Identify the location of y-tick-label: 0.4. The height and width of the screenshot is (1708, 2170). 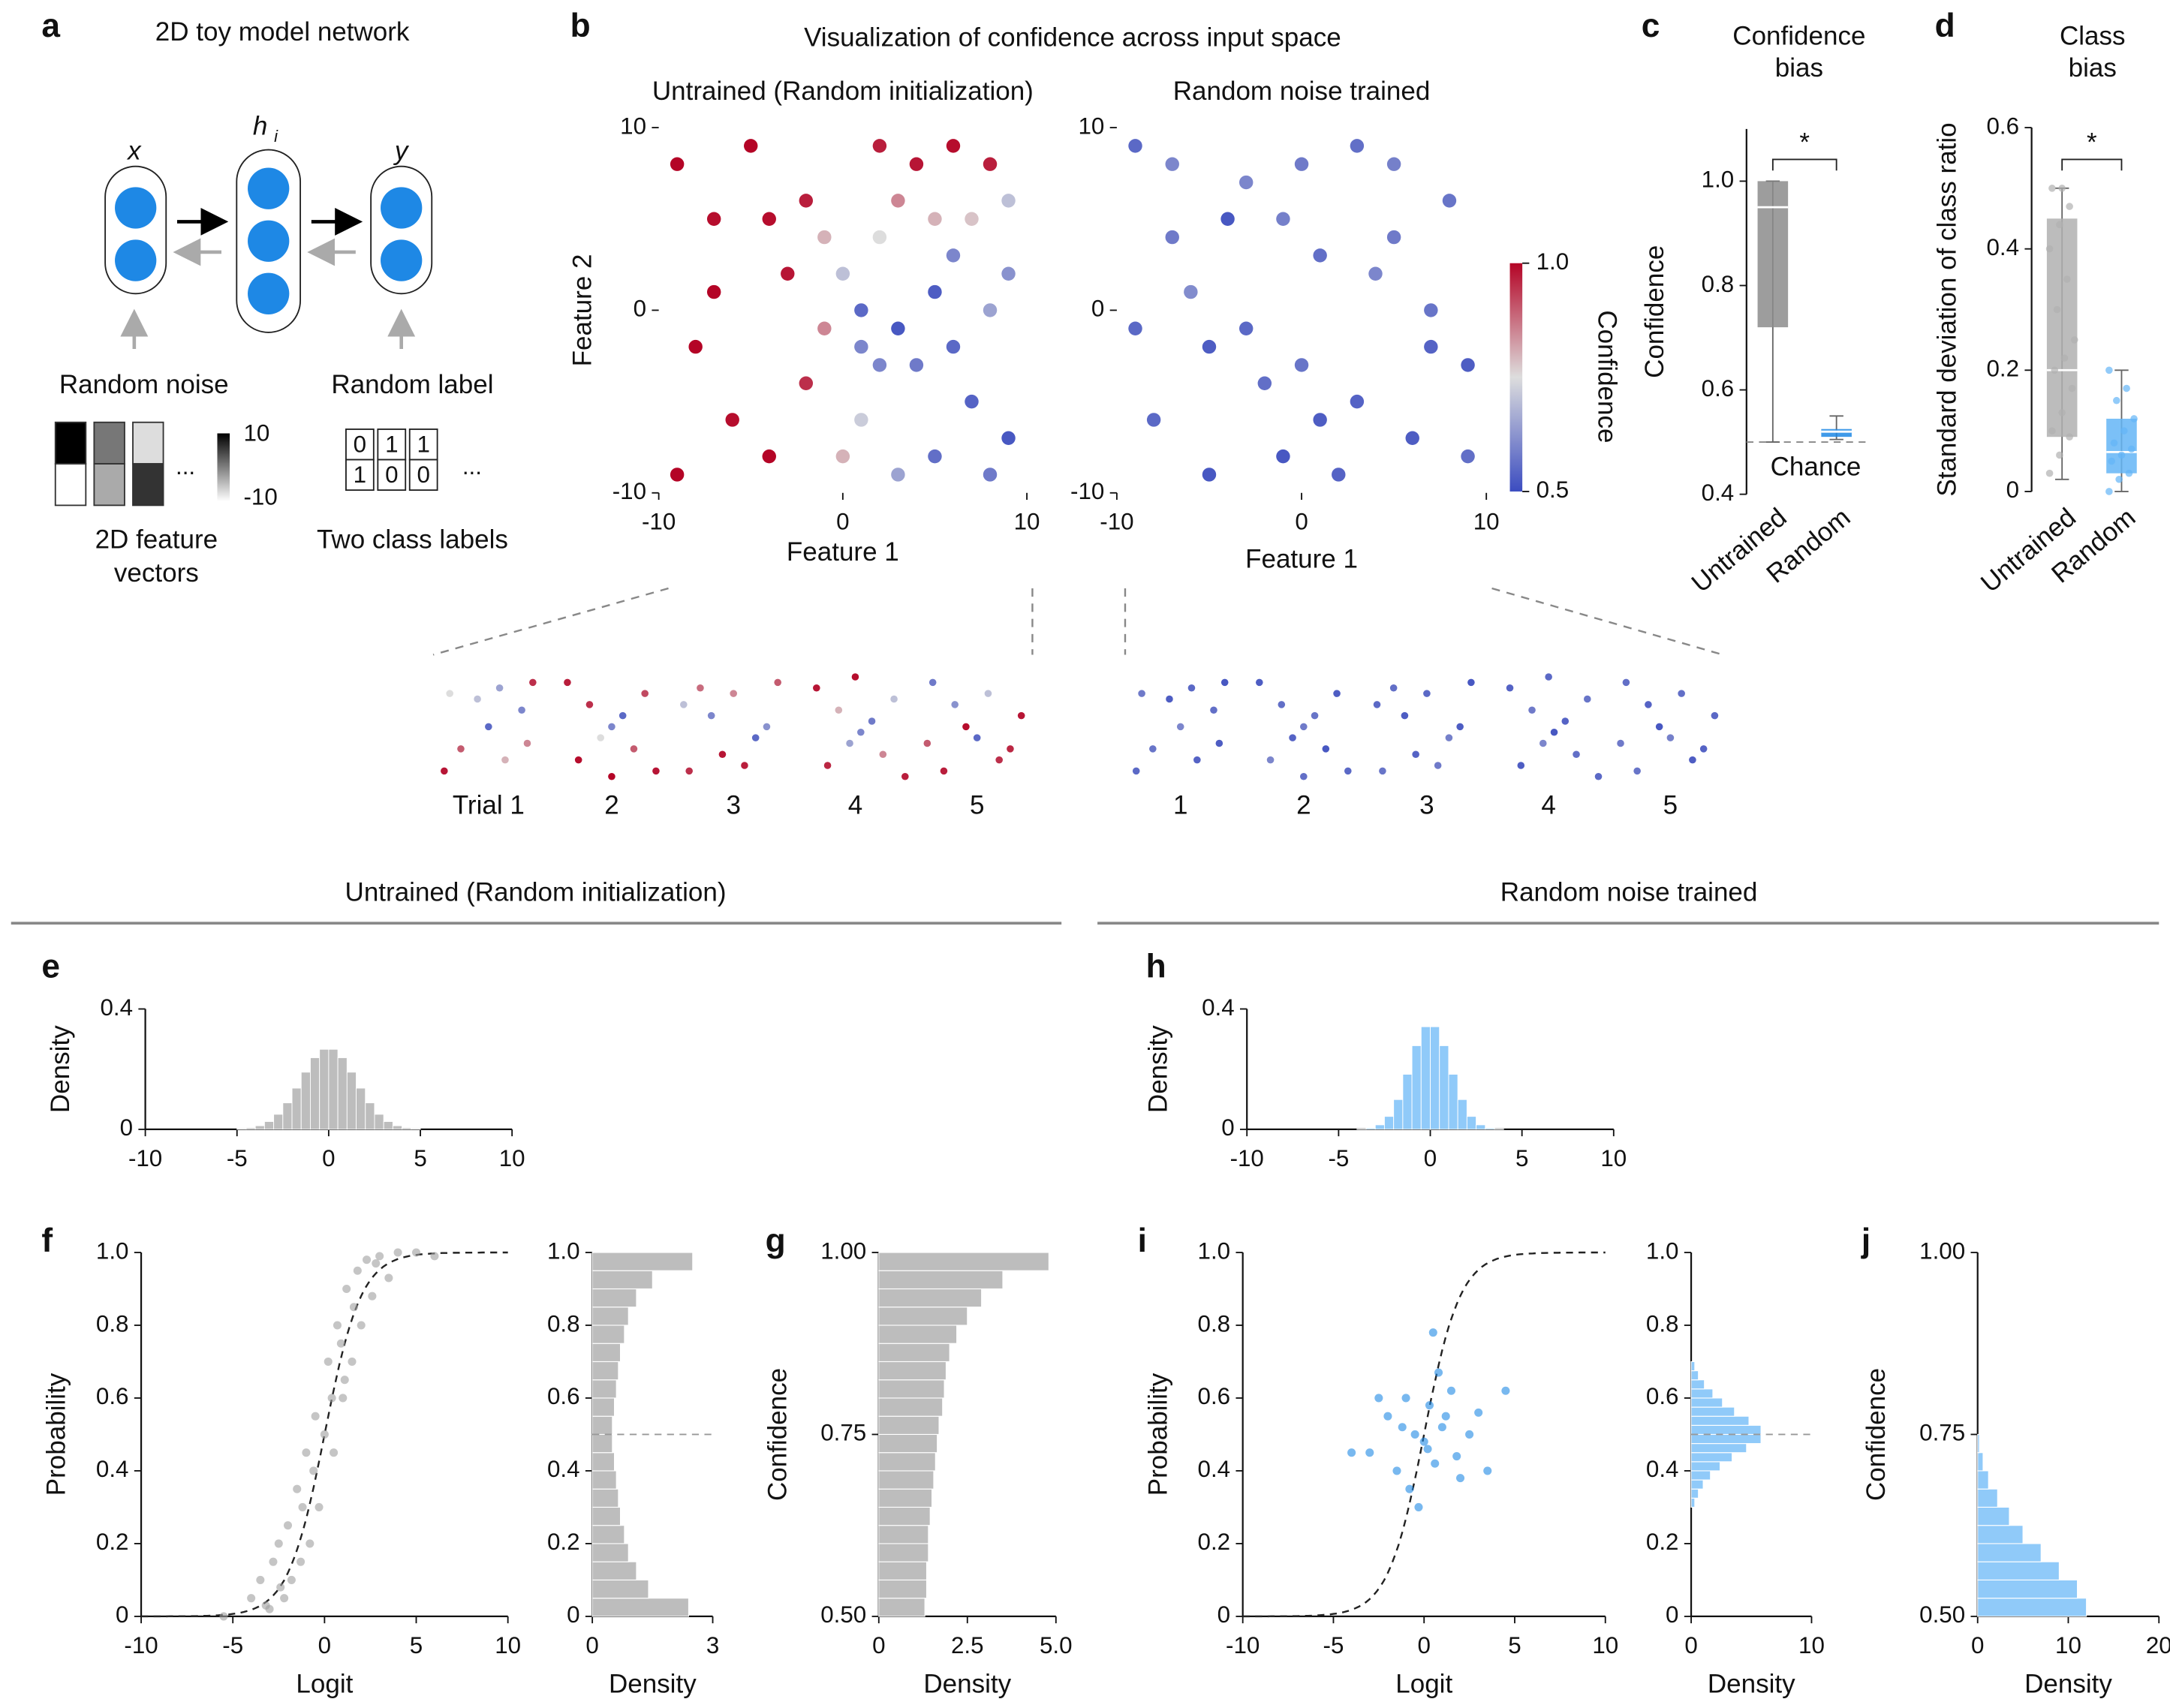
(1218, 1007).